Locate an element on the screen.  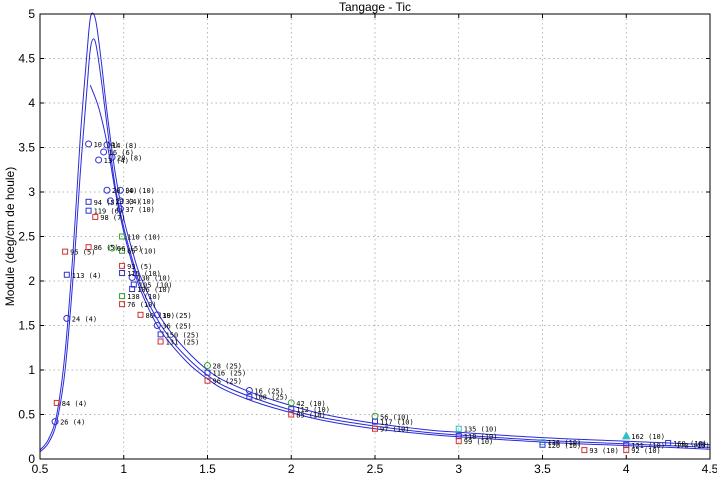
data-point-label: 14 (8) is located at coordinates (124, 146).